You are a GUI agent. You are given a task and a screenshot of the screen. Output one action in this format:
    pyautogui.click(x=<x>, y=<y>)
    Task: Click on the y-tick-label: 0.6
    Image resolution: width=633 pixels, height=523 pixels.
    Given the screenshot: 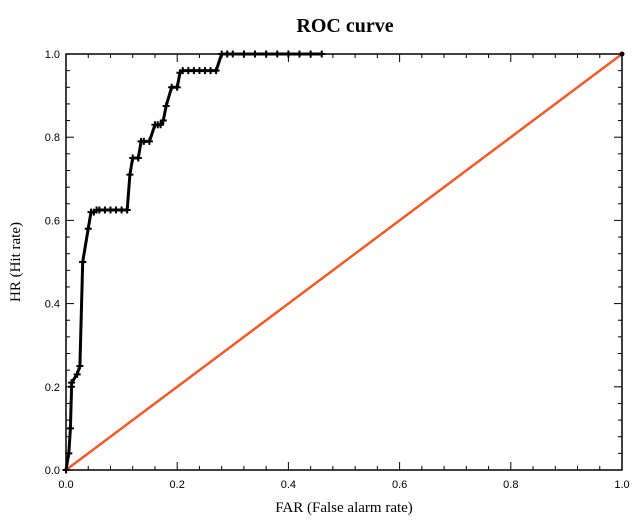 What is the action you would take?
    pyautogui.click(x=52, y=221)
    